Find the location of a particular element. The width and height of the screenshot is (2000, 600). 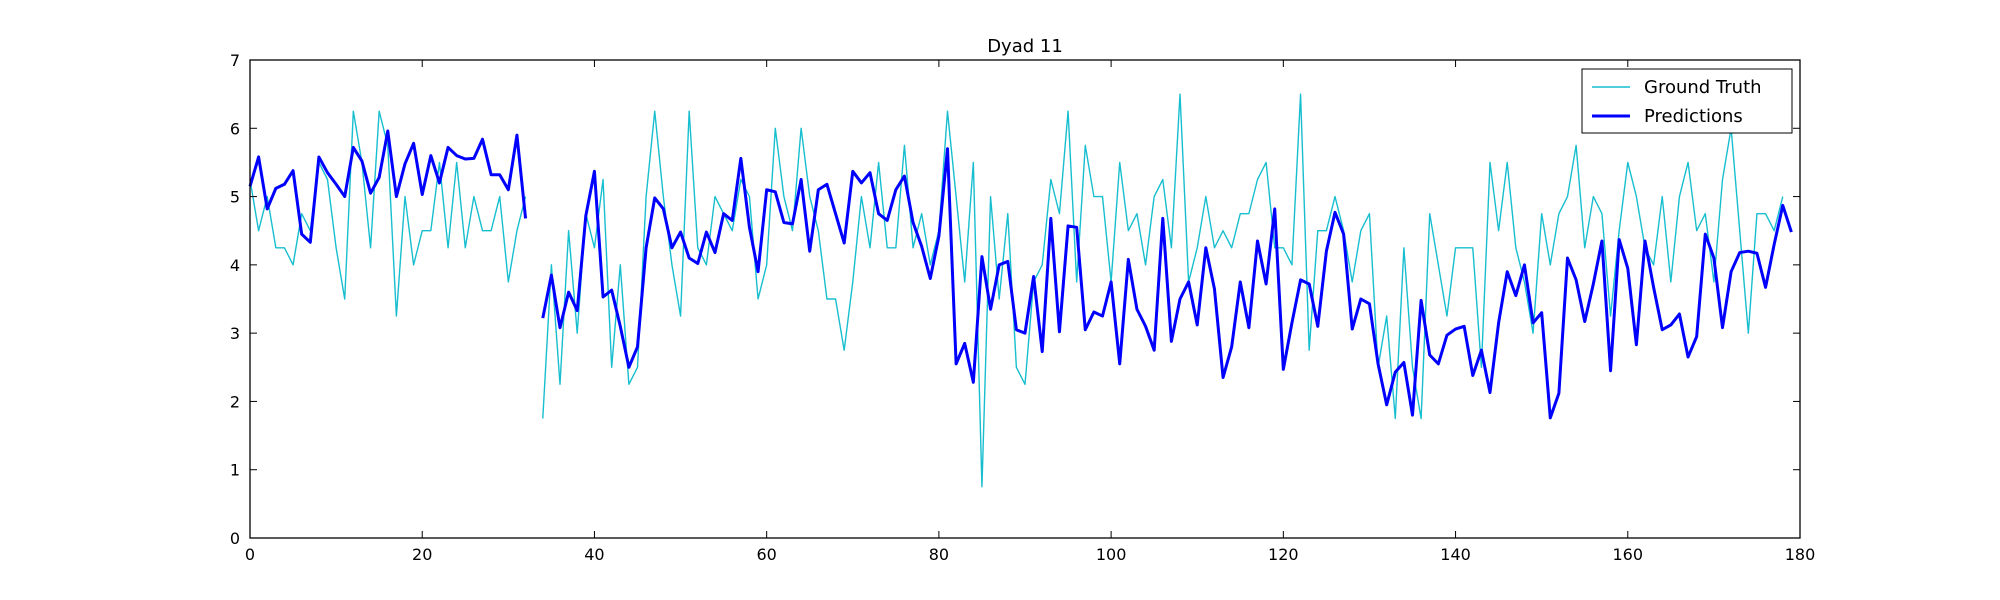

x-tick-label: 0 is located at coordinates (250, 554).